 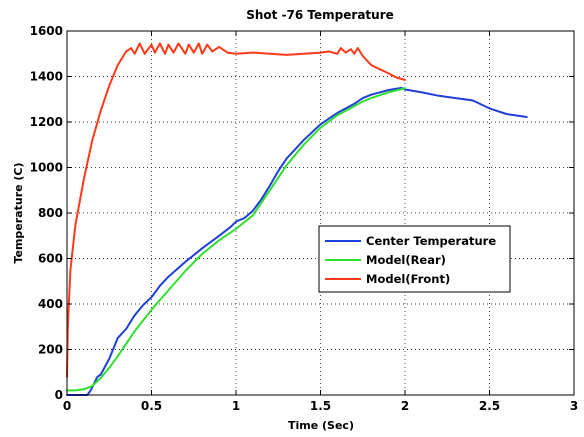 I want to click on legend-label: Model(Rear), so click(x=406, y=260).